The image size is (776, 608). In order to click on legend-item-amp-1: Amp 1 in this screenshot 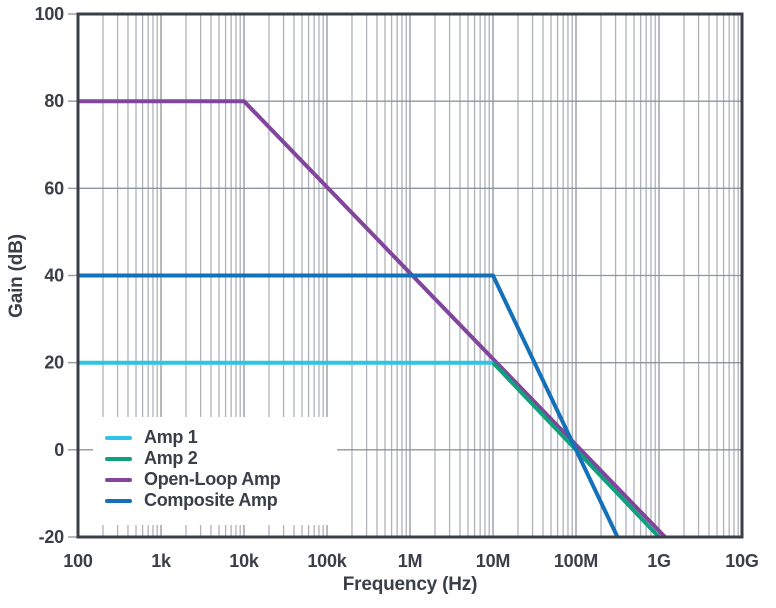, I will do `click(215, 437)`.